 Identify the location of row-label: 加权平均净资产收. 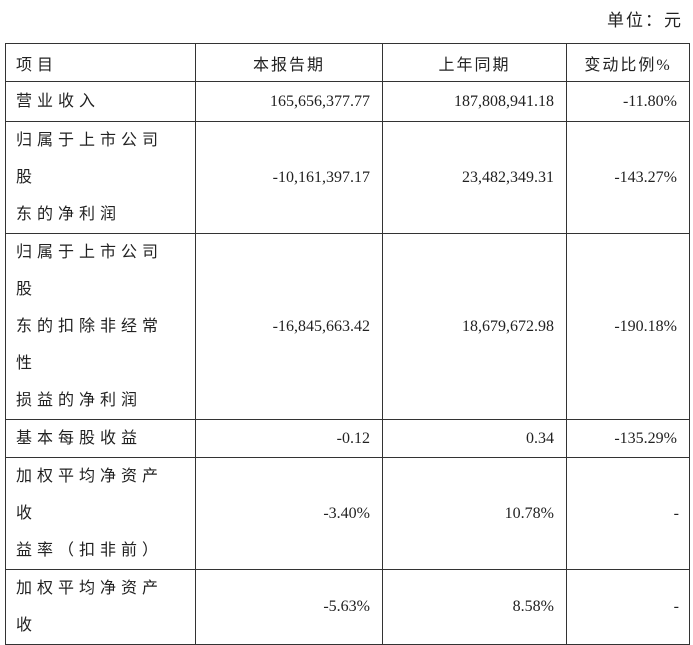
(100, 607).